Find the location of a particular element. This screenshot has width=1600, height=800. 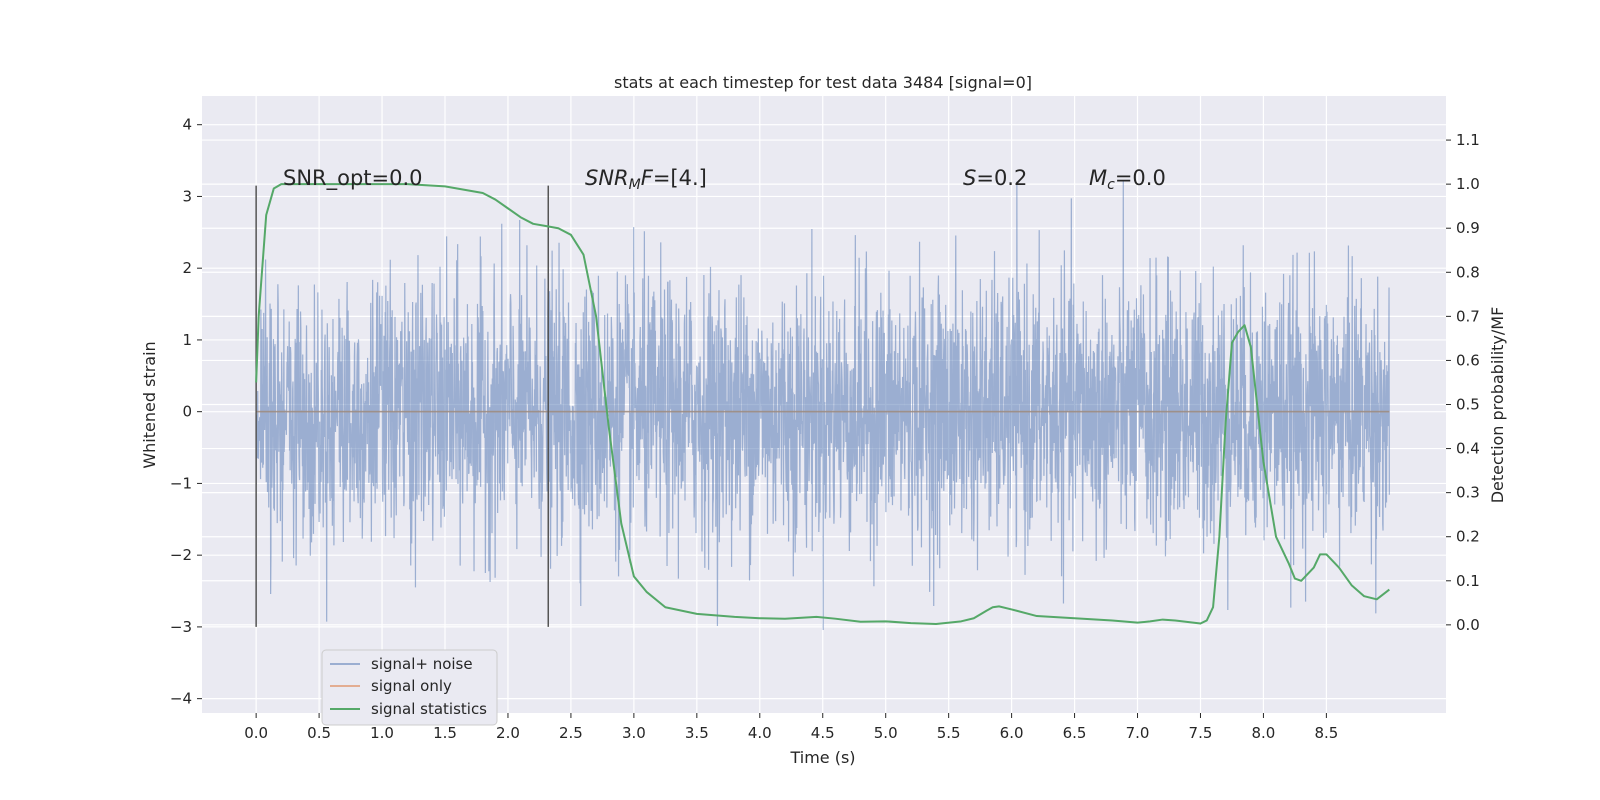

y-right-tick-label-9: 0.2 is located at coordinates (1468, 537).